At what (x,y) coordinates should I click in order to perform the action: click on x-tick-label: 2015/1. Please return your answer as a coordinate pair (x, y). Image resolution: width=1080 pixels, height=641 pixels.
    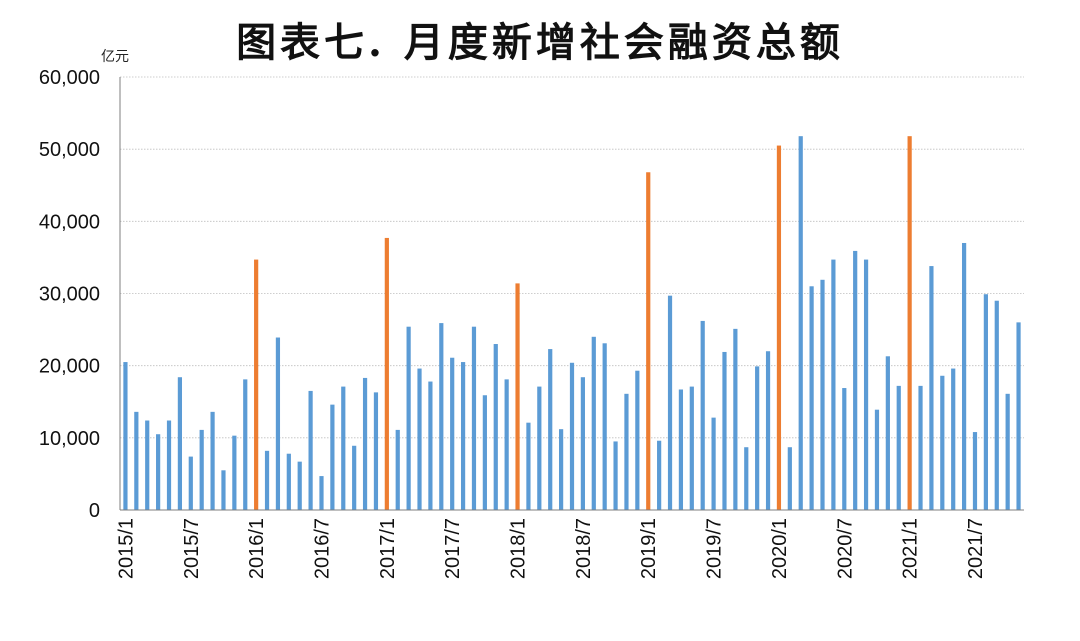
    Looking at the image, I should click on (126, 548).